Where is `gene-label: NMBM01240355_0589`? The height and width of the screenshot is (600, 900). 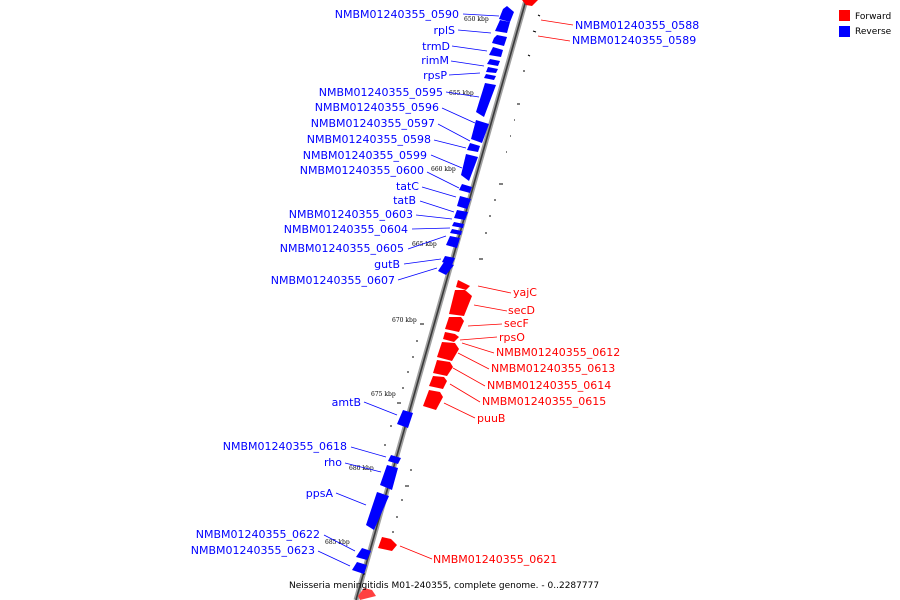
gene-label: NMBM01240355_0589 is located at coordinates (634, 40).